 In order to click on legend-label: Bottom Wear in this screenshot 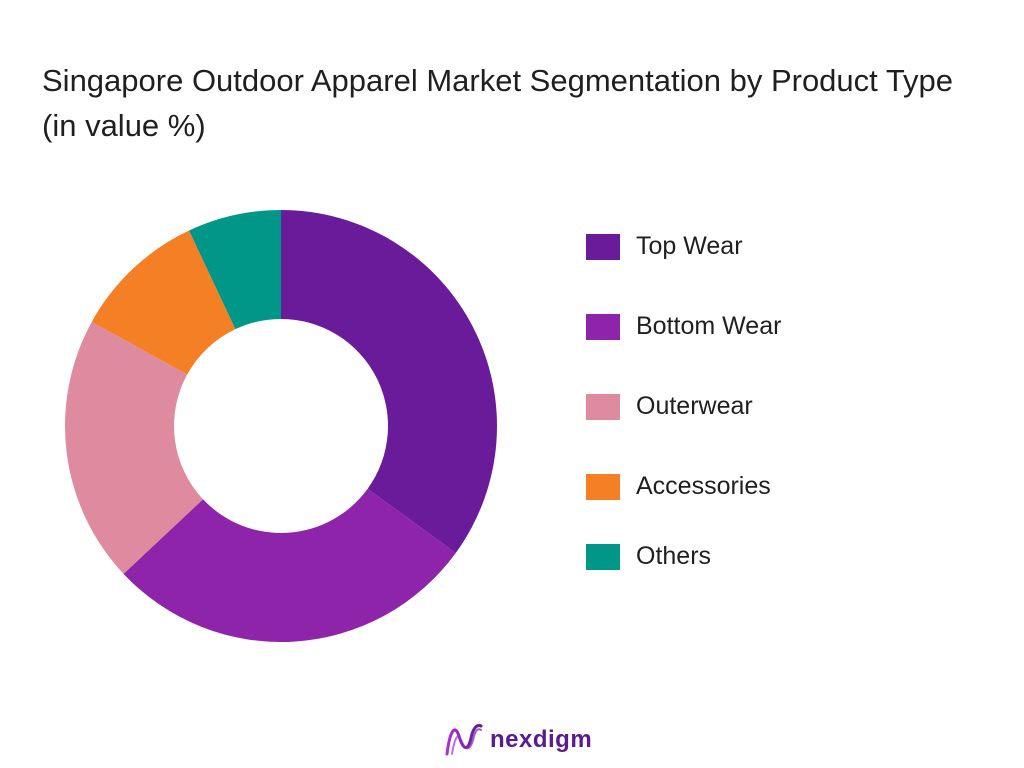, I will do `click(709, 326)`.